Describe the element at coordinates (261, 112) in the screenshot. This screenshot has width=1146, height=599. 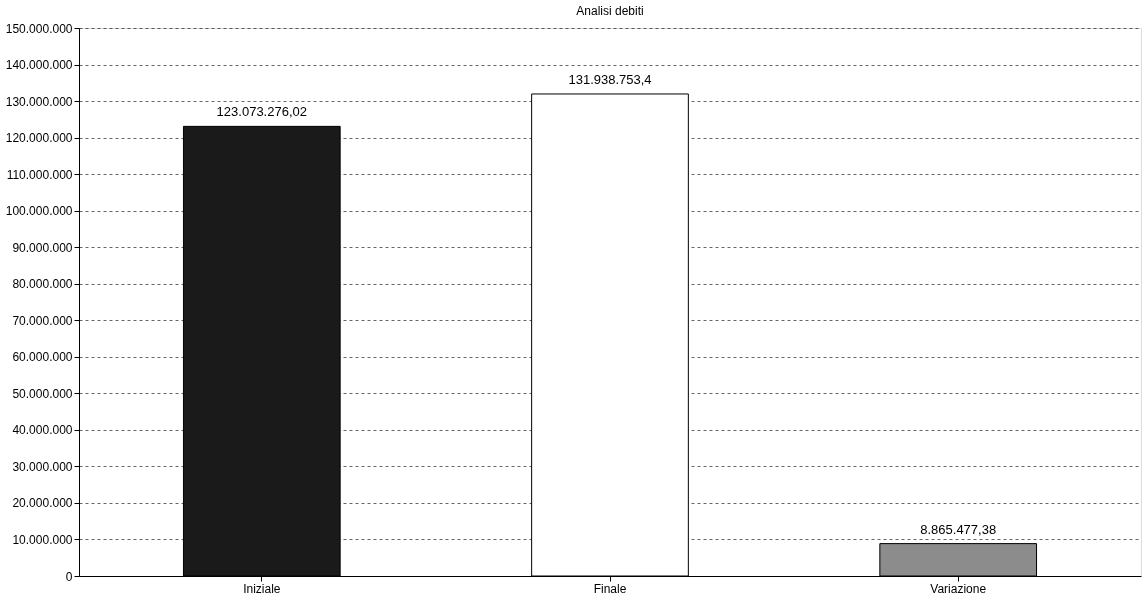
I see `data-label: 123.073.276,02` at that location.